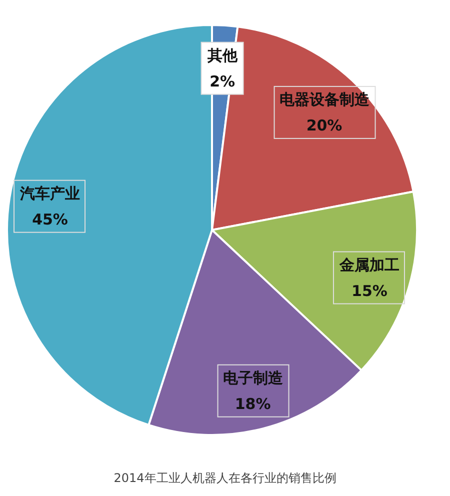 The height and width of the screenshot is (496, 450). Describe the element at coordinates (324, 99) in the screenshot. I see `slice-label: 电器设备制造` at that location.